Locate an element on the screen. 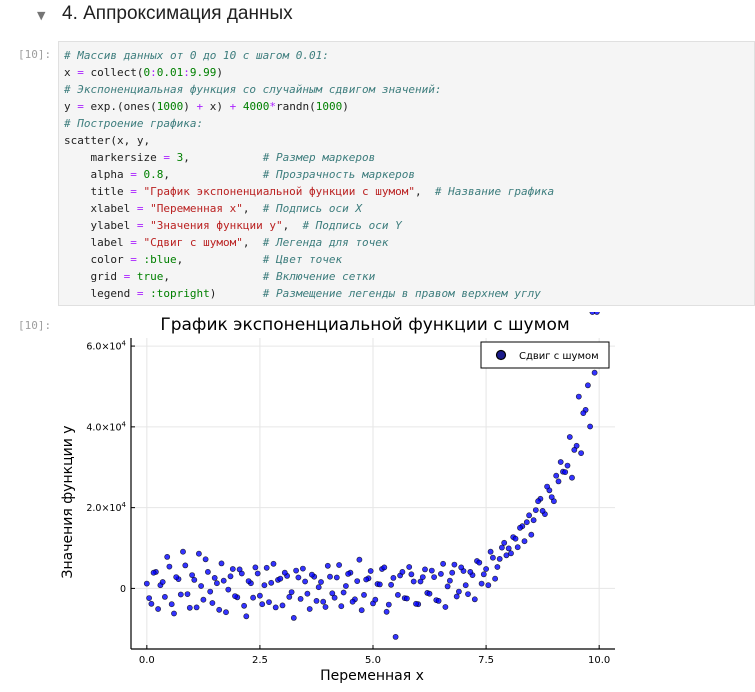  code-token: # Подпись оси X is located at coordinates (312, 208).